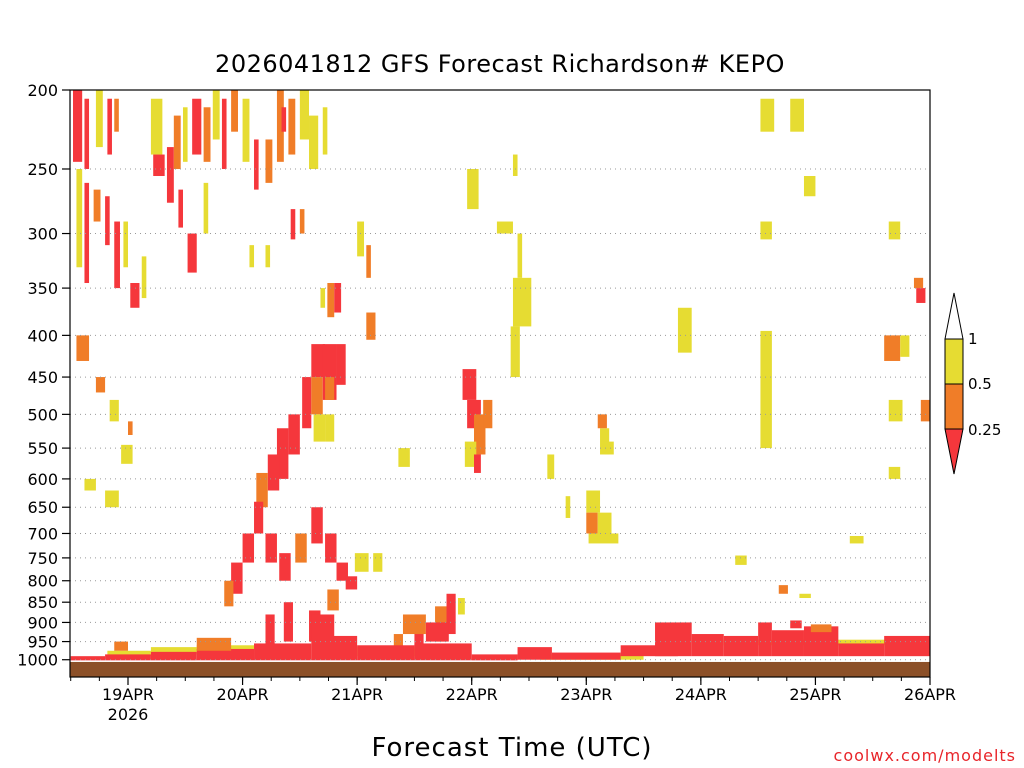  What do you see at coordinates (42, 602) in the screenshot?
I see `y-tick-label: 850` at bounding box center [42, 602].